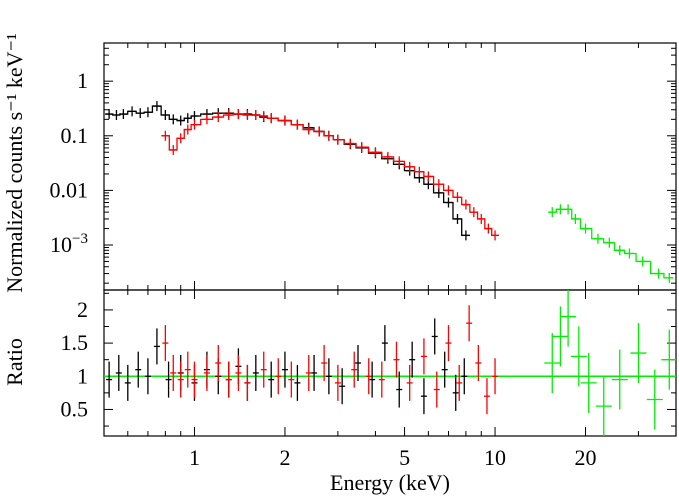 The width and height of the screenshot is (679, 496). Describe the element at coordinates (75, 135) in the screenshot. I see `y-tick-label-top-1: 0.1` at that location.